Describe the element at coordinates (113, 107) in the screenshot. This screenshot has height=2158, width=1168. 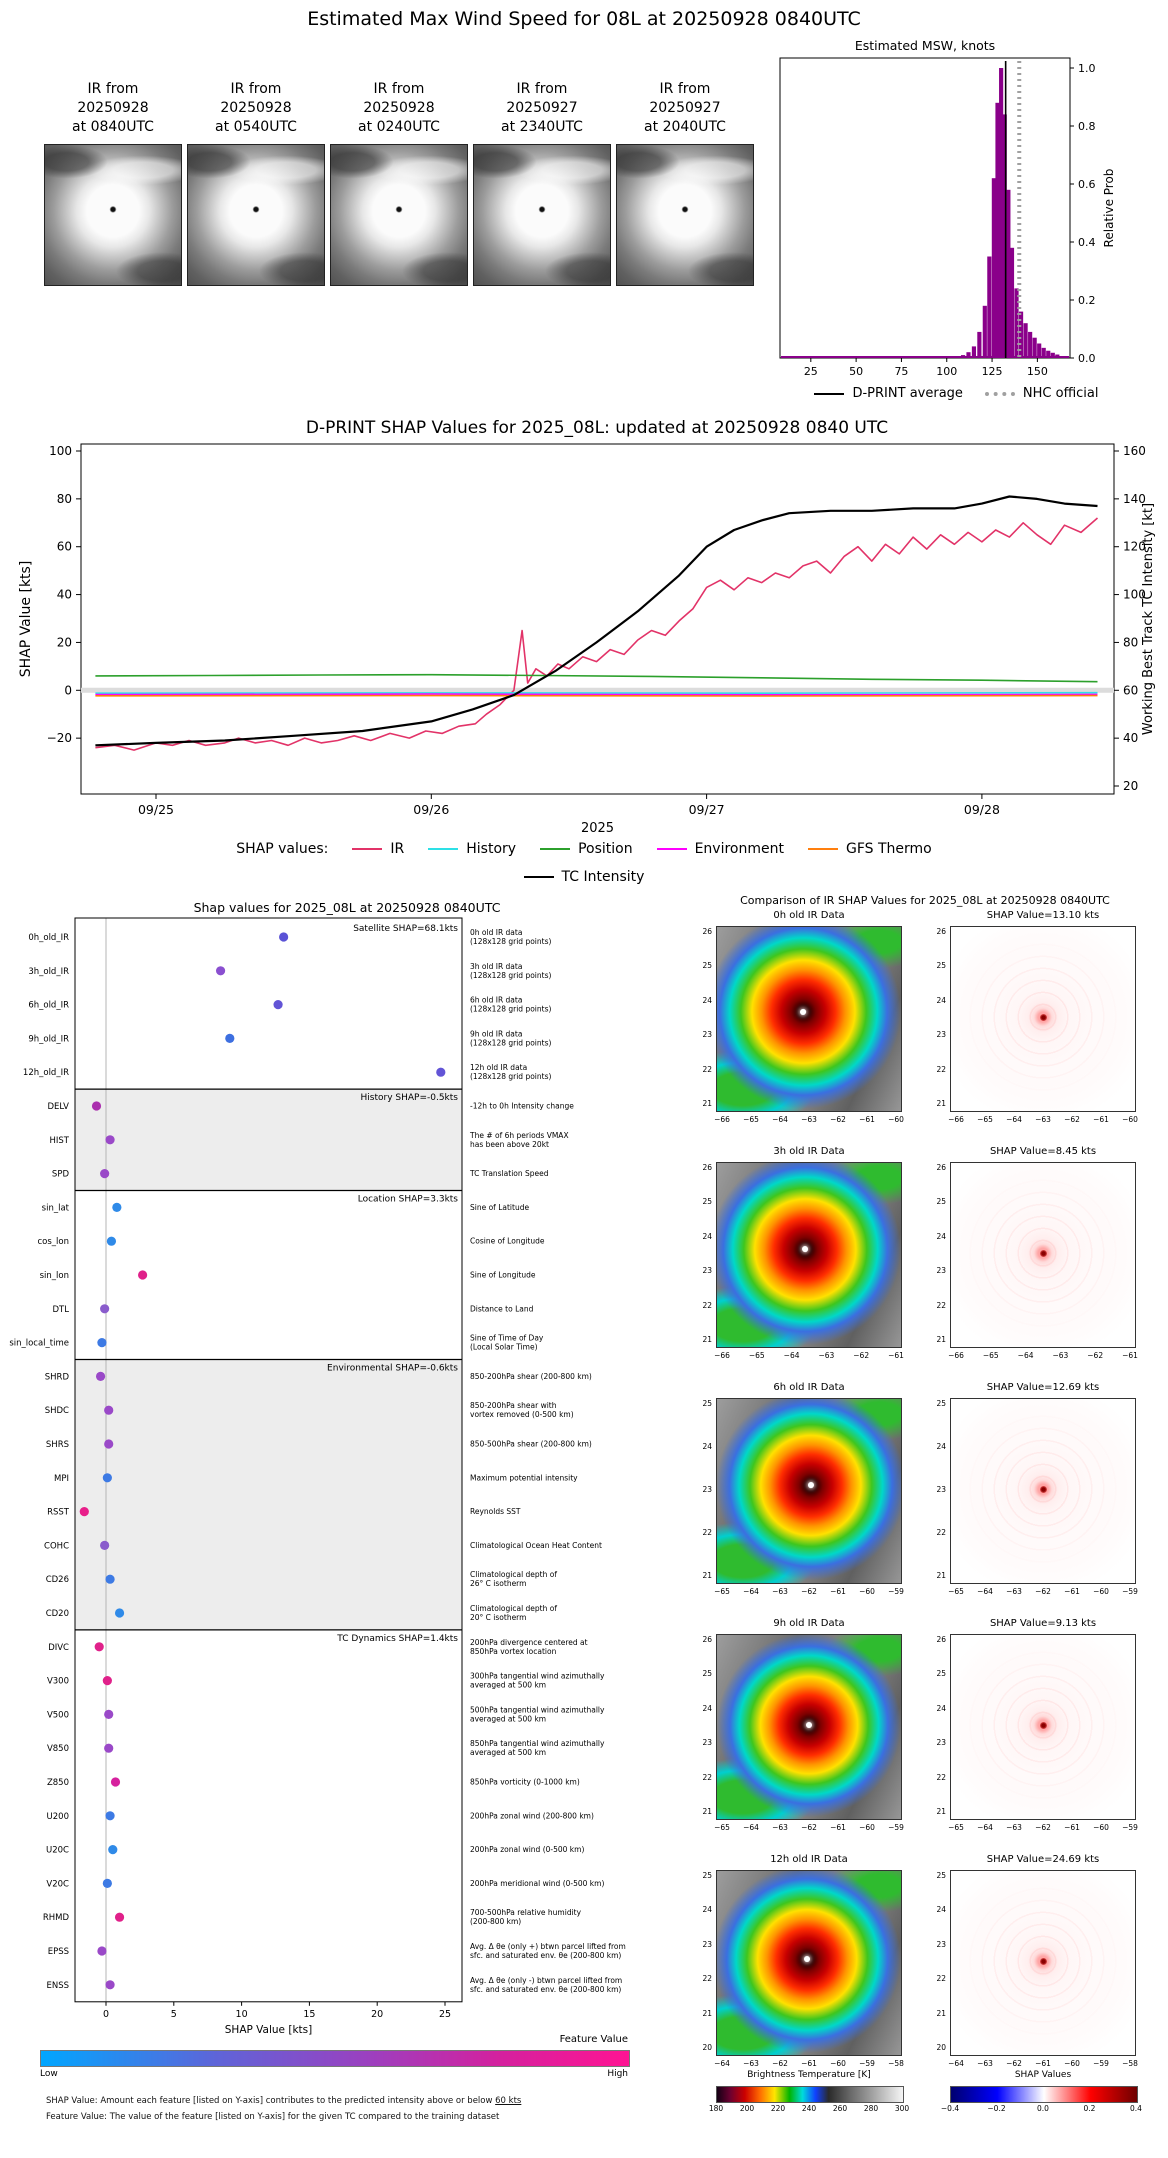
I see `thumbnail-label-line: 20250928` at that location.